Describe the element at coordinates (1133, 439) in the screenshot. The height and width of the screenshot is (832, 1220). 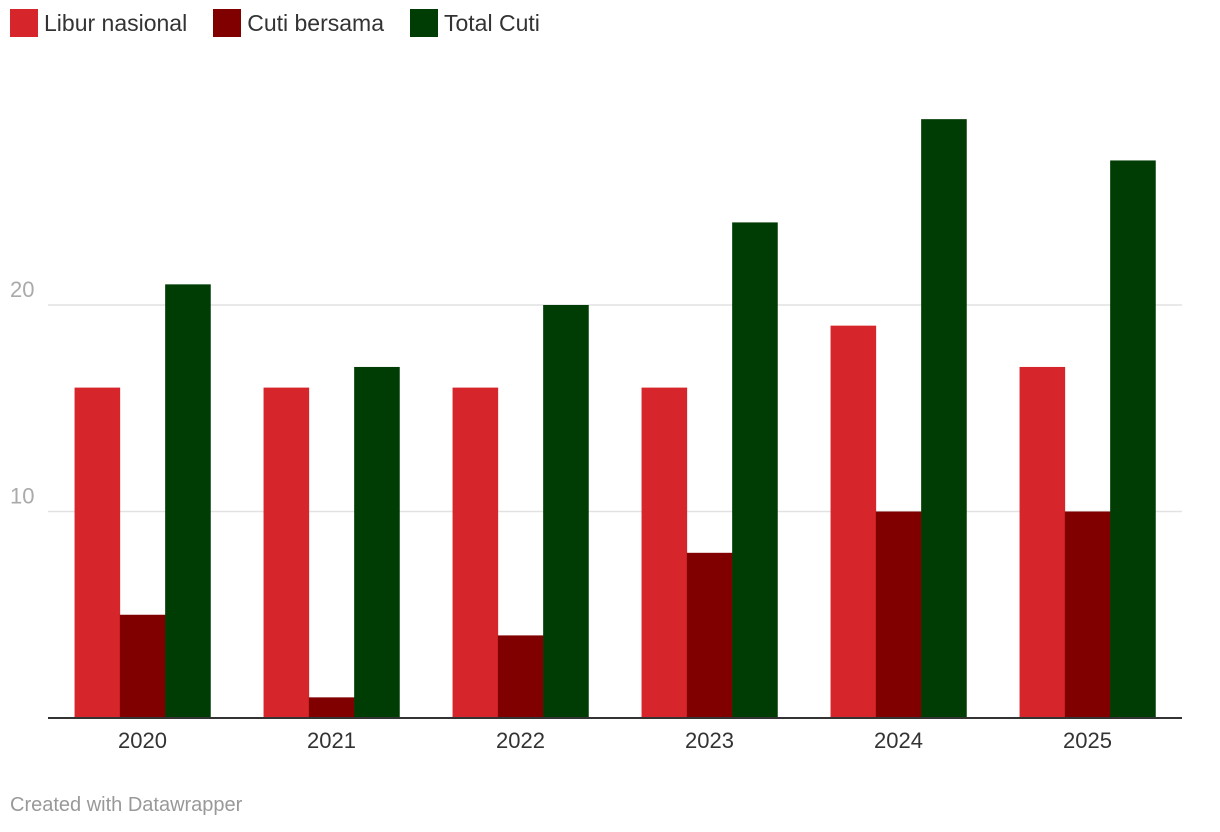
I see `bar-total-cuti-2025` at that location.